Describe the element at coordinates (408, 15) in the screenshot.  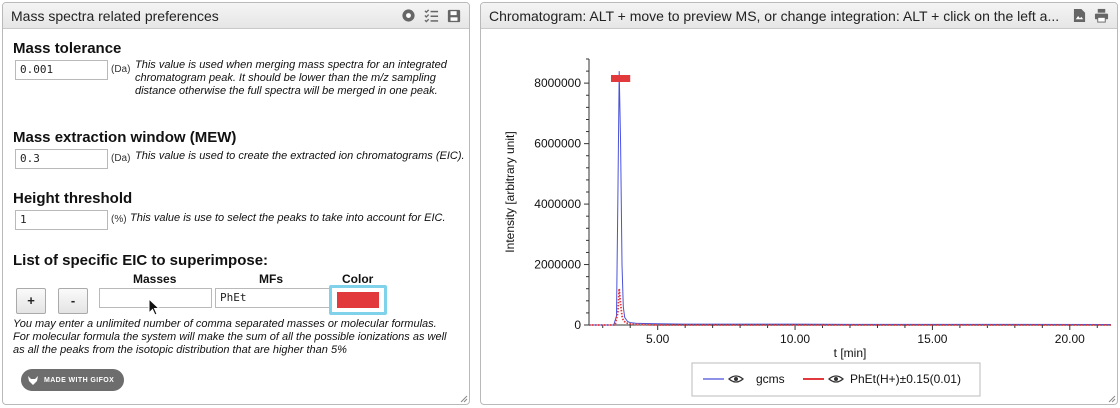
I see `record-icon` at that location.